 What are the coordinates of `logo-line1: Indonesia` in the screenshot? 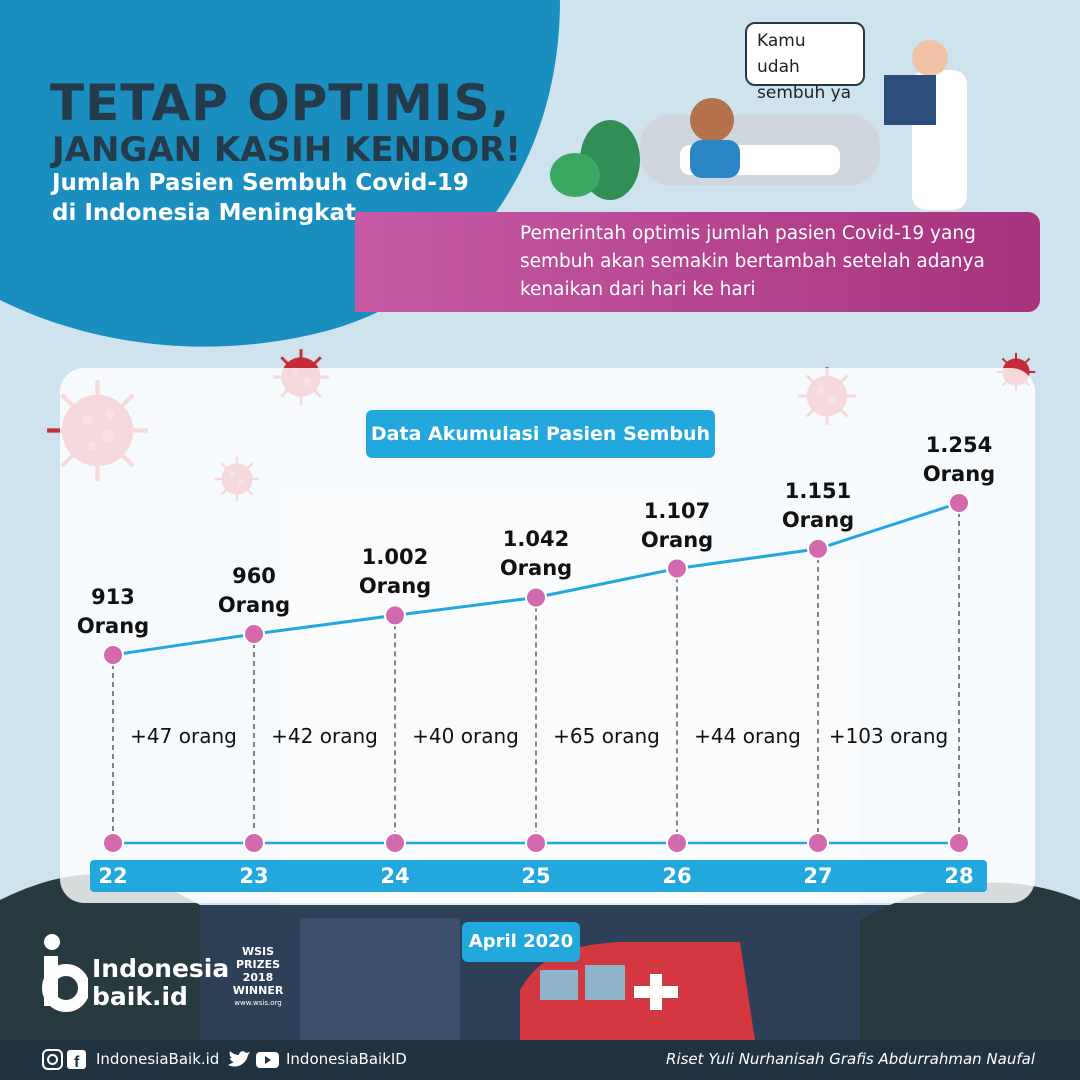 It's located at (161, 968).